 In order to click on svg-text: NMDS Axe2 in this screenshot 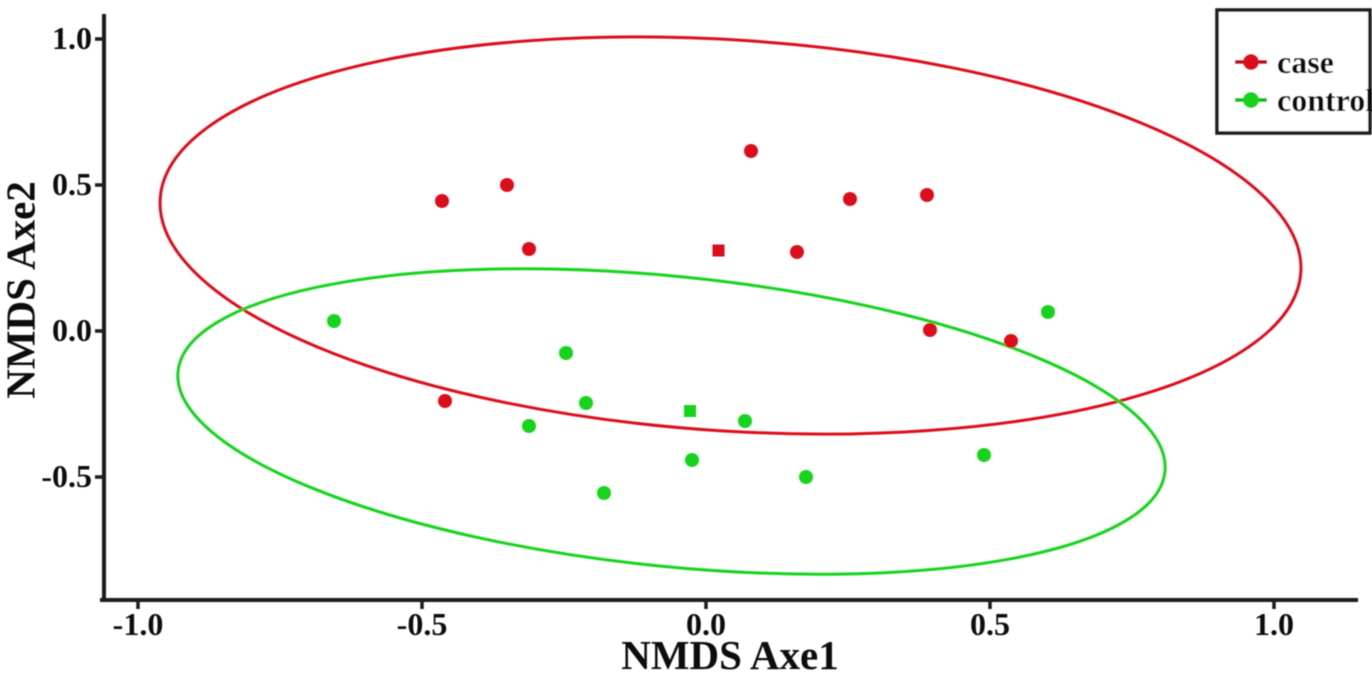, I will do `click(22, 290)`.